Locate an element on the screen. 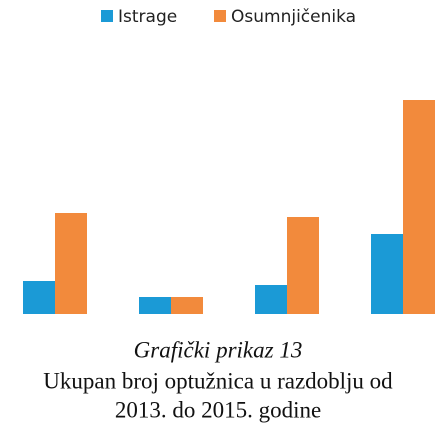  chart-title: Ukupan broj optužnica u razdoblju od is located at coordinates (218, 380).